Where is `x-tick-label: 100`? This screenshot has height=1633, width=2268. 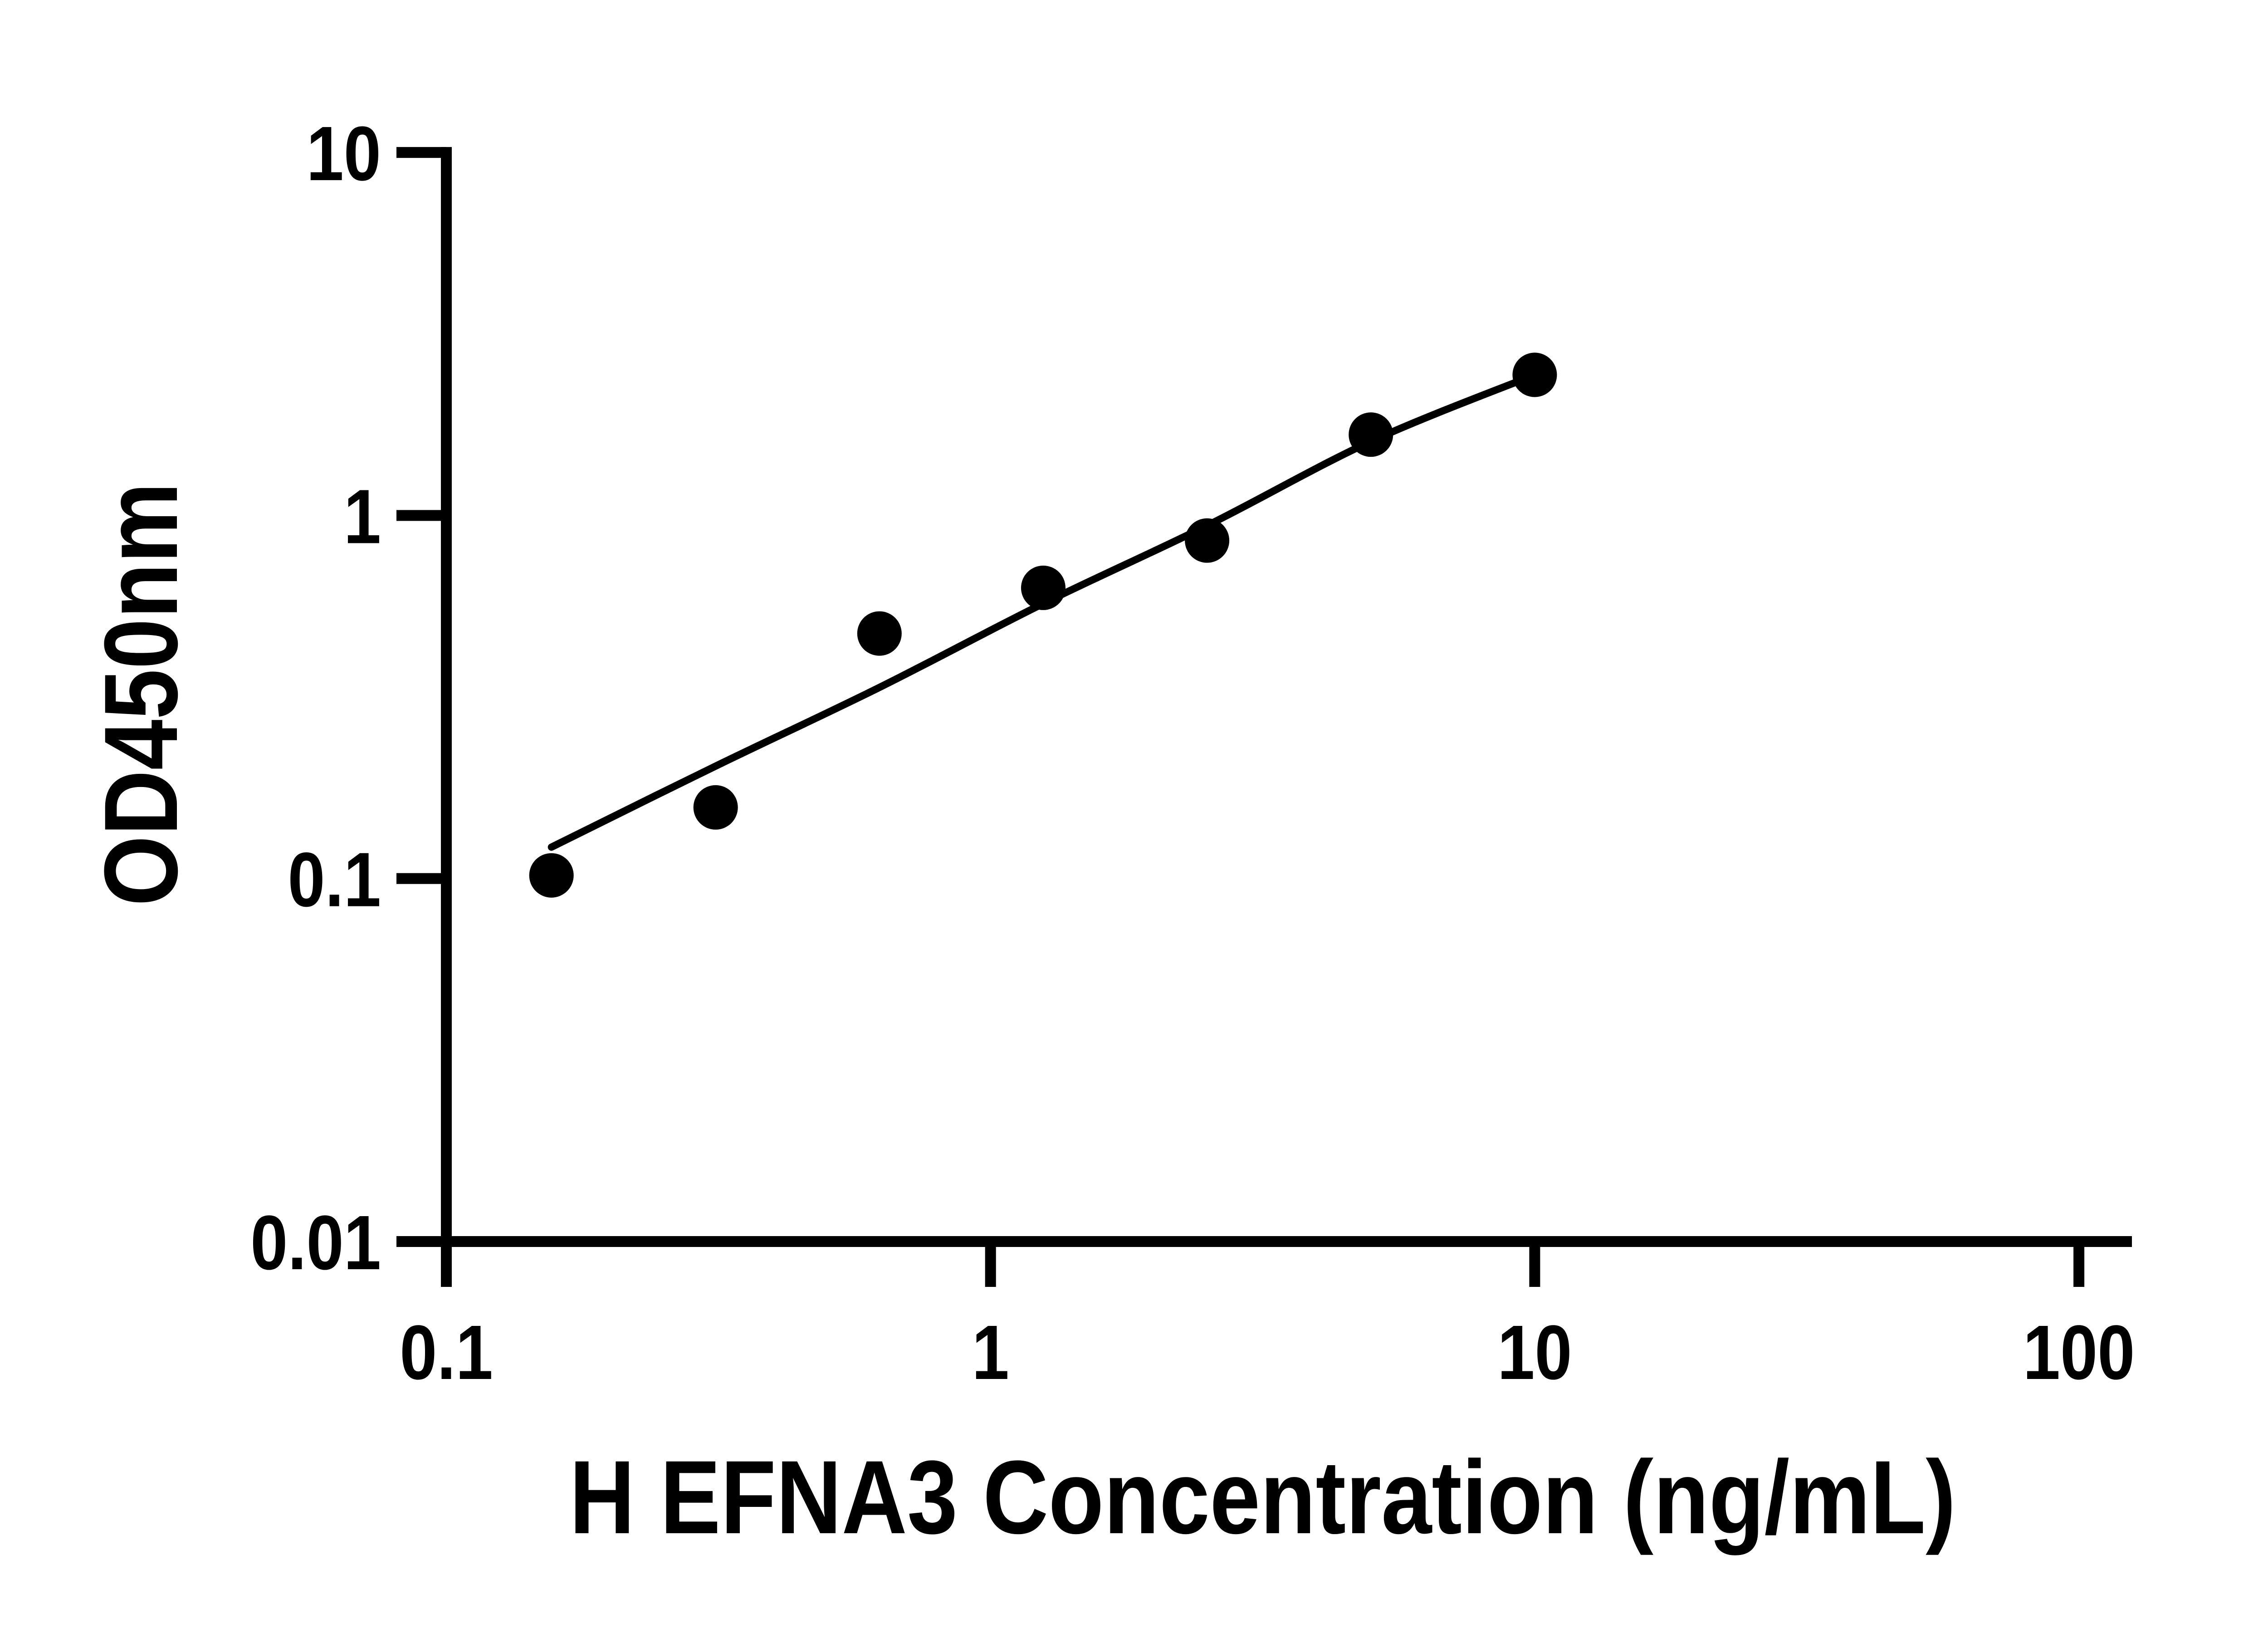 x-tick-label: 100 is located at coordinates (2079, 1352).